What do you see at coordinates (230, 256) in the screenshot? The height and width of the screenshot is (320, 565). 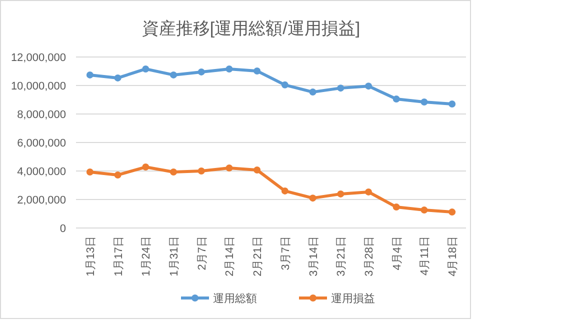 I see `x-tick-label: 2月14日` at bounding box center [230, 256].